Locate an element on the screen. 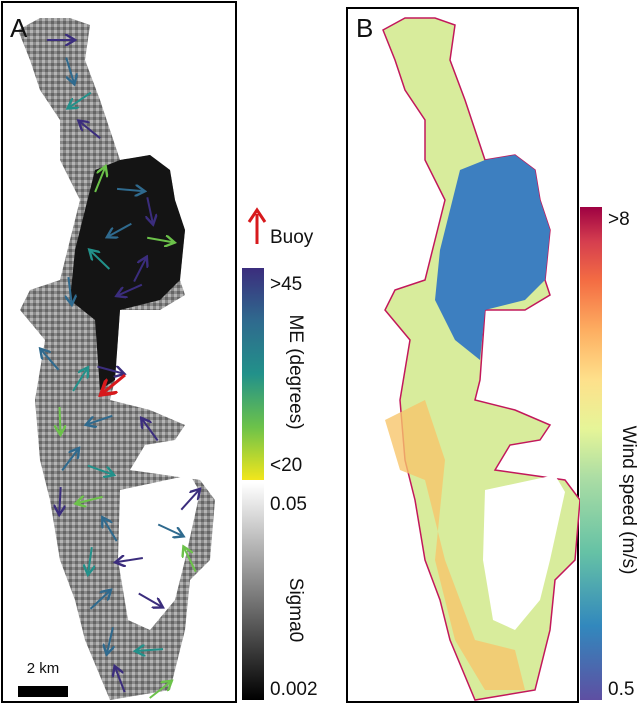 The image size is (644, 704). buoy-label: Buoy is located at coordinates (292, 237).